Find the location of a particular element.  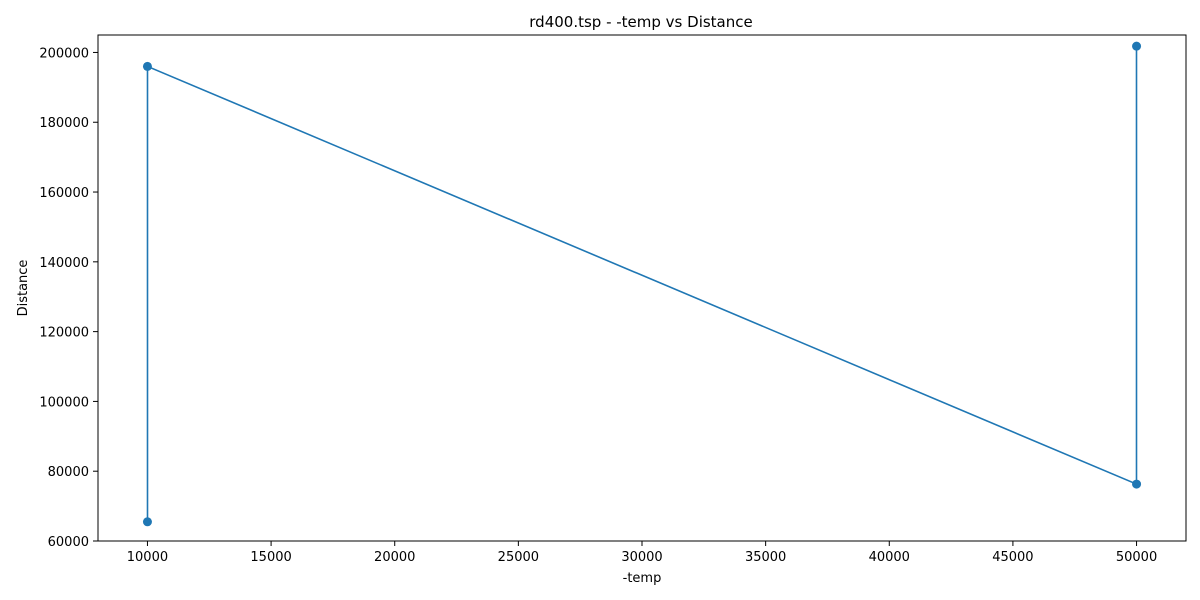

y-tick-label: 160000 is located at coordinates (64, 193).